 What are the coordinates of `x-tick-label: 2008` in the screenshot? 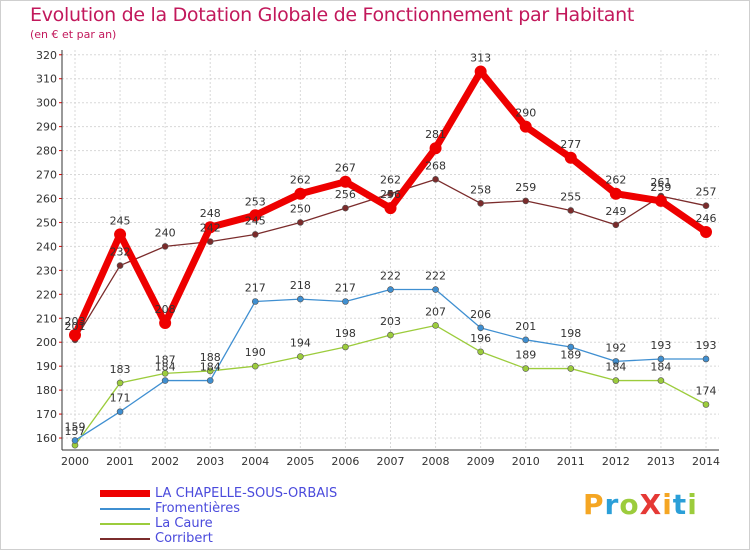 It's located at (436, 461).